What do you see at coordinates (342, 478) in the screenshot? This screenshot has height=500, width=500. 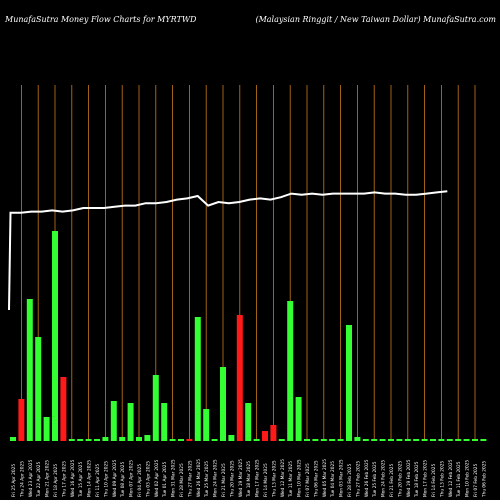 I see `x-tick-label: Mon 03 Mar 2025` at bounding box center [342, 478].